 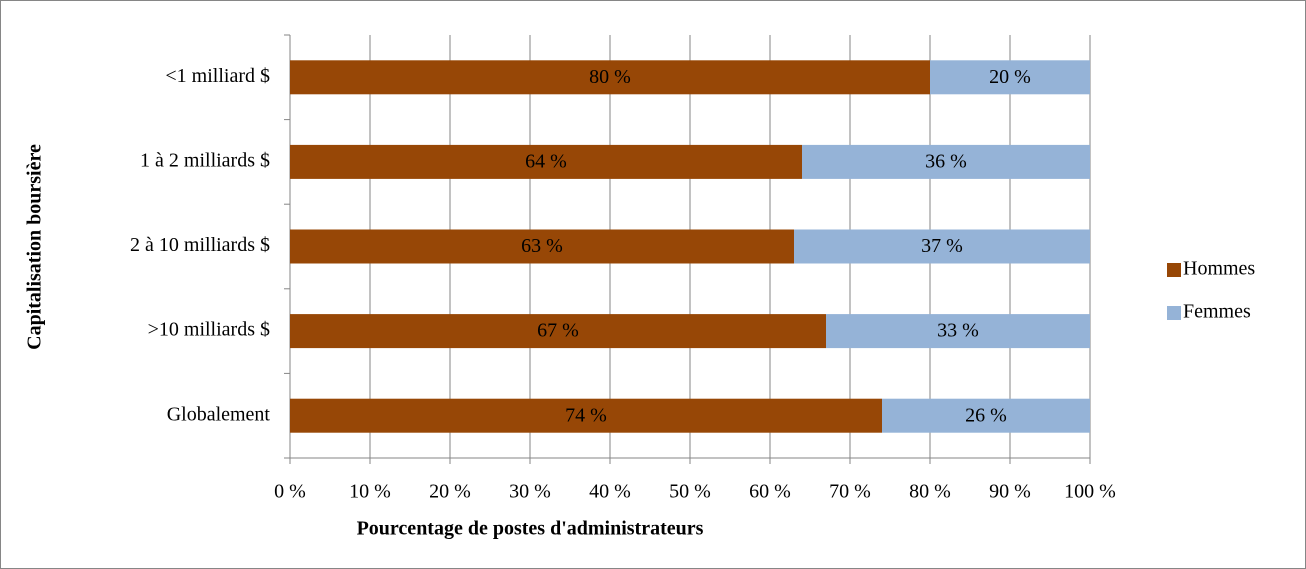 What do you see at coordinates (530, 492) in the screenshot?
I see `x-tick-label: 30 %` at bounding box center [530, 492].